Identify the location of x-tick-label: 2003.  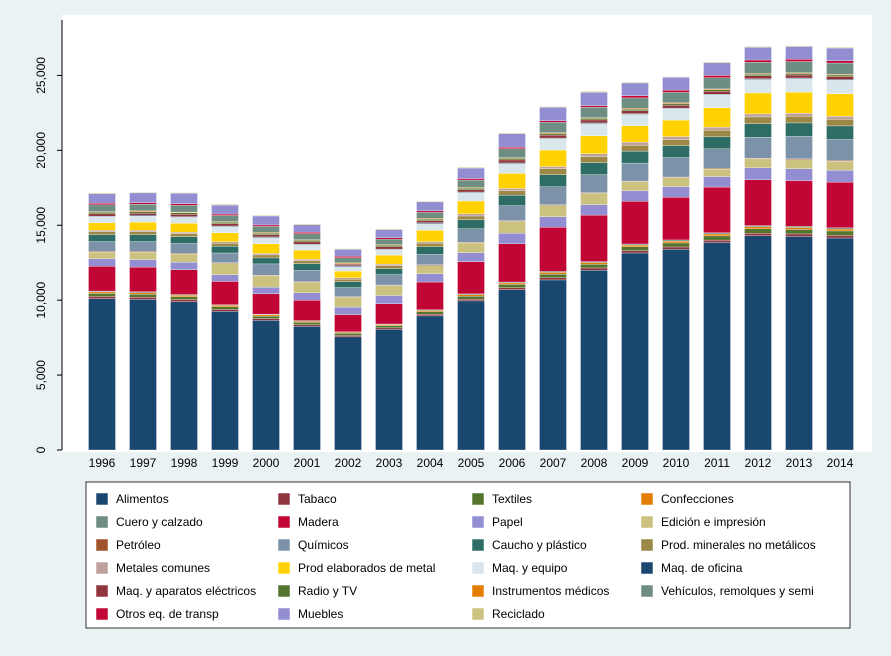
(389, 463).